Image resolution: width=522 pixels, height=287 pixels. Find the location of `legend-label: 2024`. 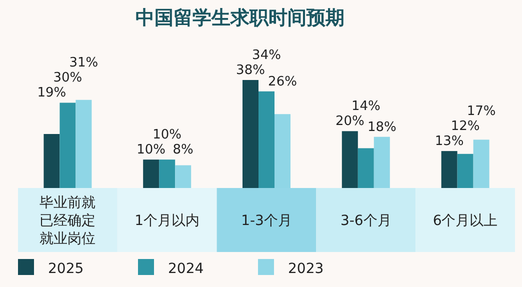

legend-label: 2024 is located at coordinates (186, 269).